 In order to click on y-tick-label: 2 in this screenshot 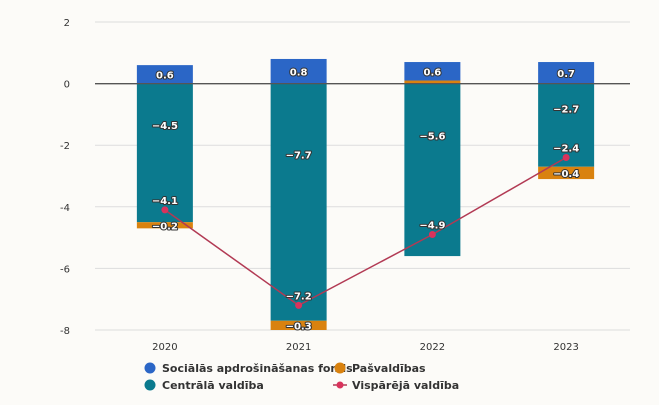, I will do `click(67, 23)`.